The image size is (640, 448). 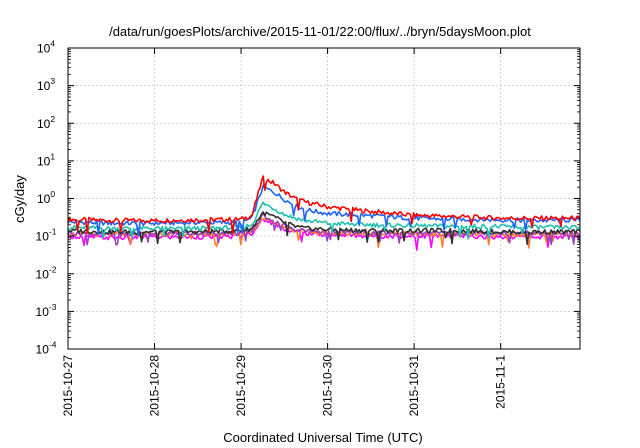 I want to click on x-tick-label: 2015-10-31, so click(x=414, y=386).